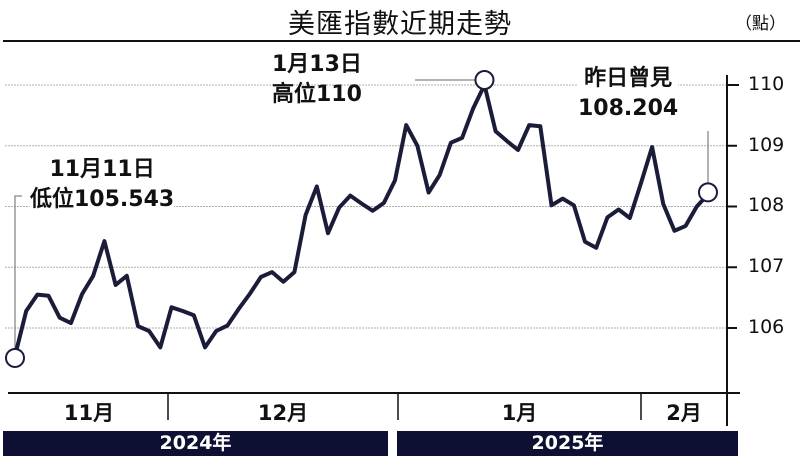 This screenshot has height=465, width=800. What do you see at coordinates (401, 41) in the screenshot?
I see `title-divider` at bounding box center [401, 41].